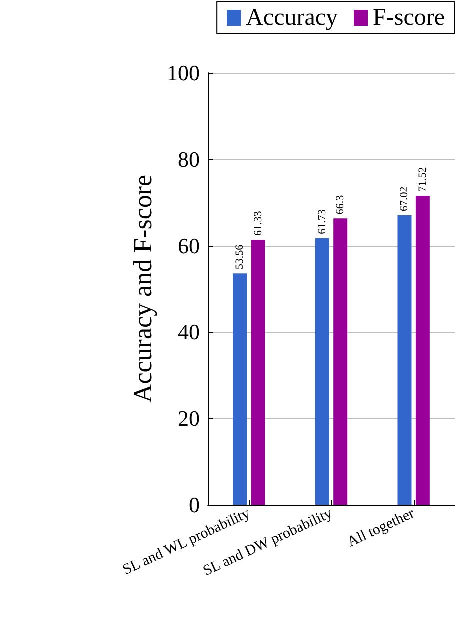  Describe the element at coordinates (422, 179) in the screenshot. I see `data-label: 71.52` at that location.